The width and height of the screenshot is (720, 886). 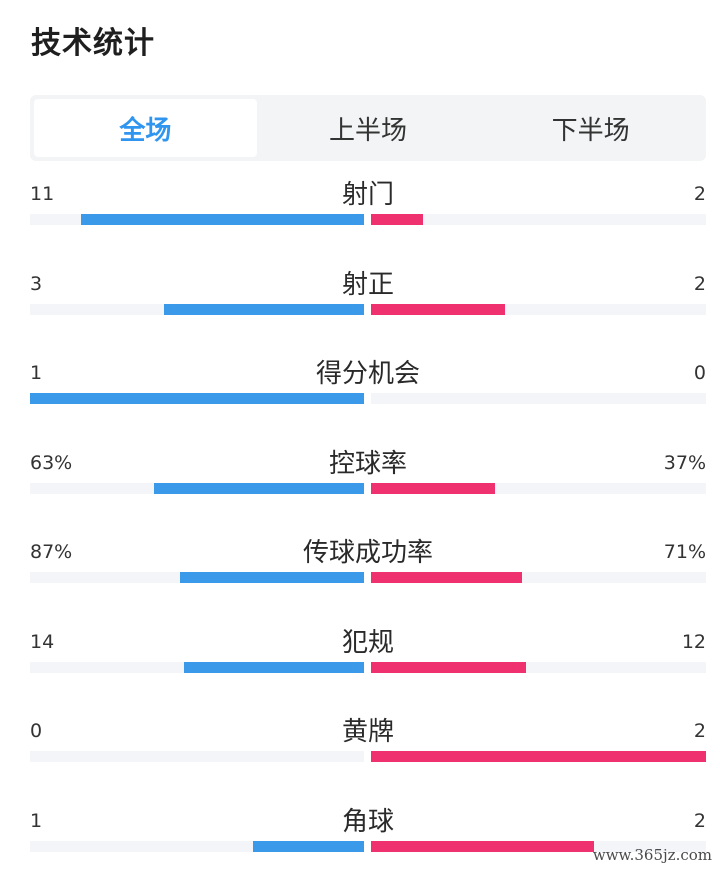 I want to click on stat-label: 传球成功率, so click(x=368, y=550).